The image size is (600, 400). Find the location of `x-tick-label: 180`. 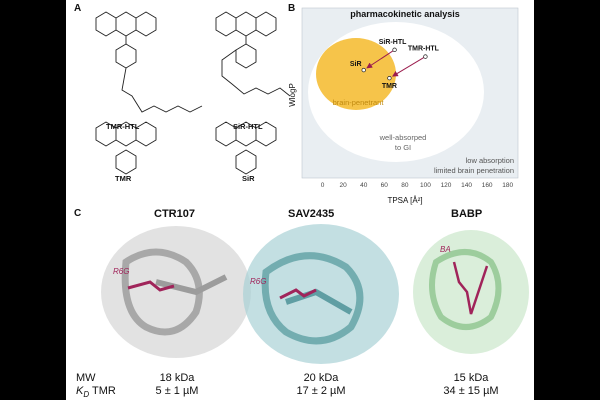

x-tick-label: 180 is located at coordinates (507, 185).